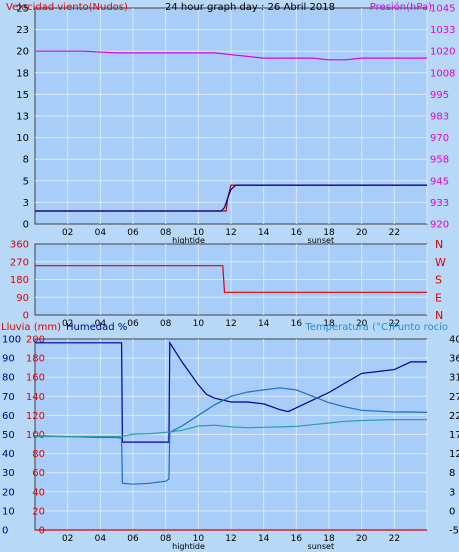 Image resolution: width=459 pixels, height=552 pixels. Describe the element at coordinates (35, 397) in the screenshot. I see `rain-tick-label: 140` at that location.